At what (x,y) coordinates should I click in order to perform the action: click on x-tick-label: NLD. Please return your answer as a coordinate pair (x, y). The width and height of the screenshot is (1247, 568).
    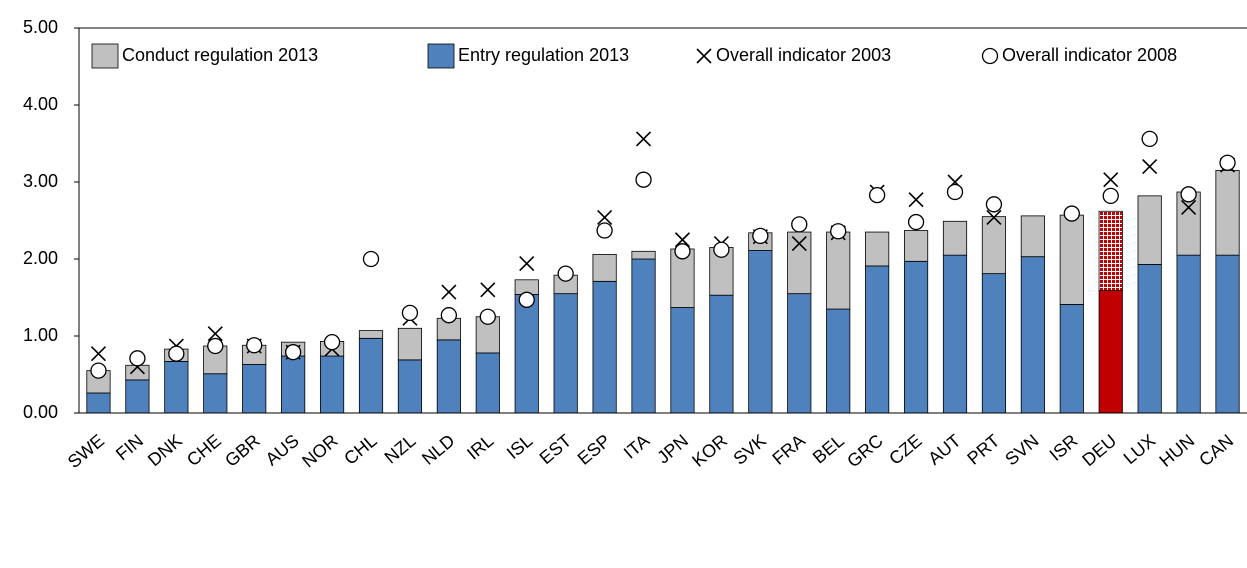
    Looking at the image, I should click on (438, 449).